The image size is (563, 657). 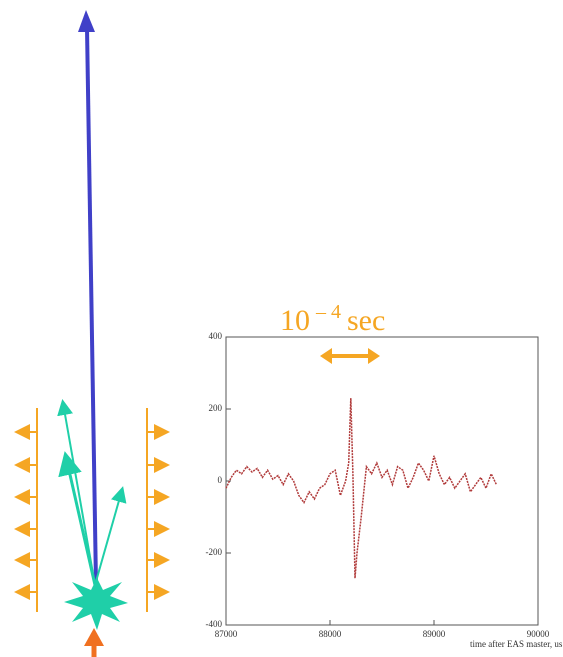 What do you see at coordinates (214, 552) in the screenshot?
I see `y-tick-label: -200` at bounding box center [214, 552].